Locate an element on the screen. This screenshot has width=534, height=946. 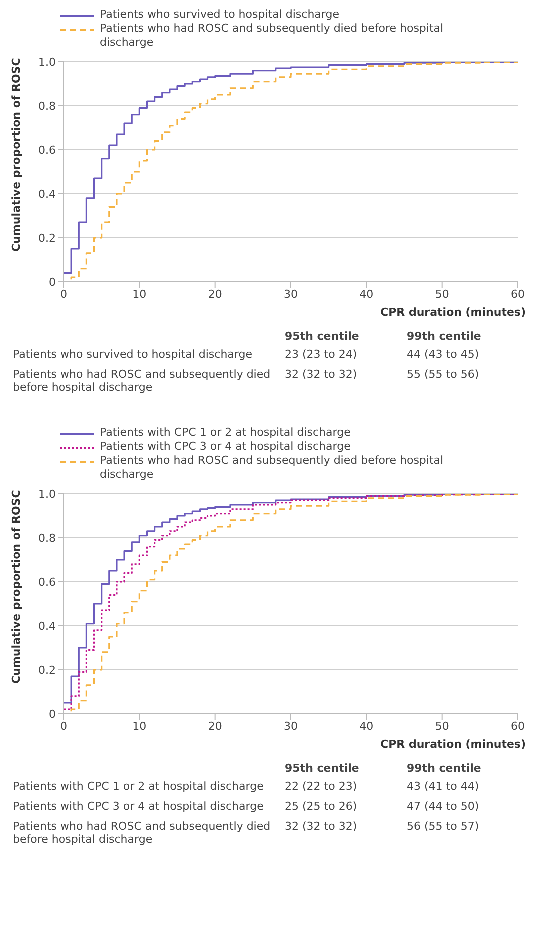
text: 56 (55 to 57) is located at coordinates (443, 827).